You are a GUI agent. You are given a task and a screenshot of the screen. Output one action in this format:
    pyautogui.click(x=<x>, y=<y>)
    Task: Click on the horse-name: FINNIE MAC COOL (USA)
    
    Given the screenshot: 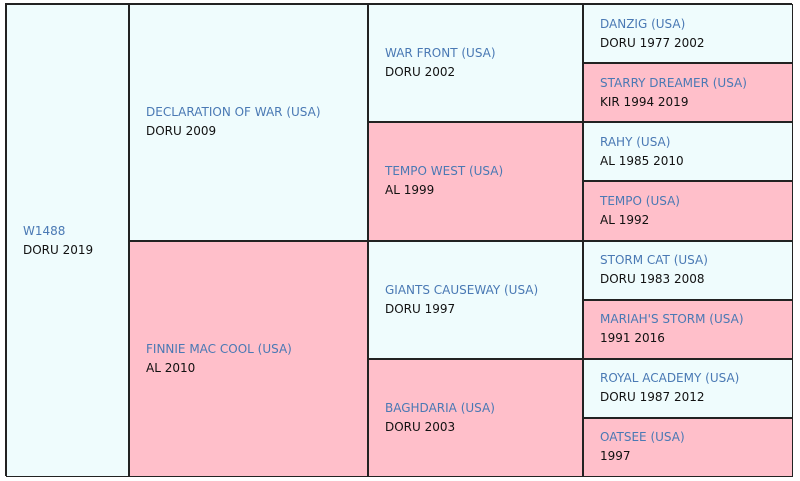 What is the action you would take?
    pyautogui.click(x=219, y=348)
    